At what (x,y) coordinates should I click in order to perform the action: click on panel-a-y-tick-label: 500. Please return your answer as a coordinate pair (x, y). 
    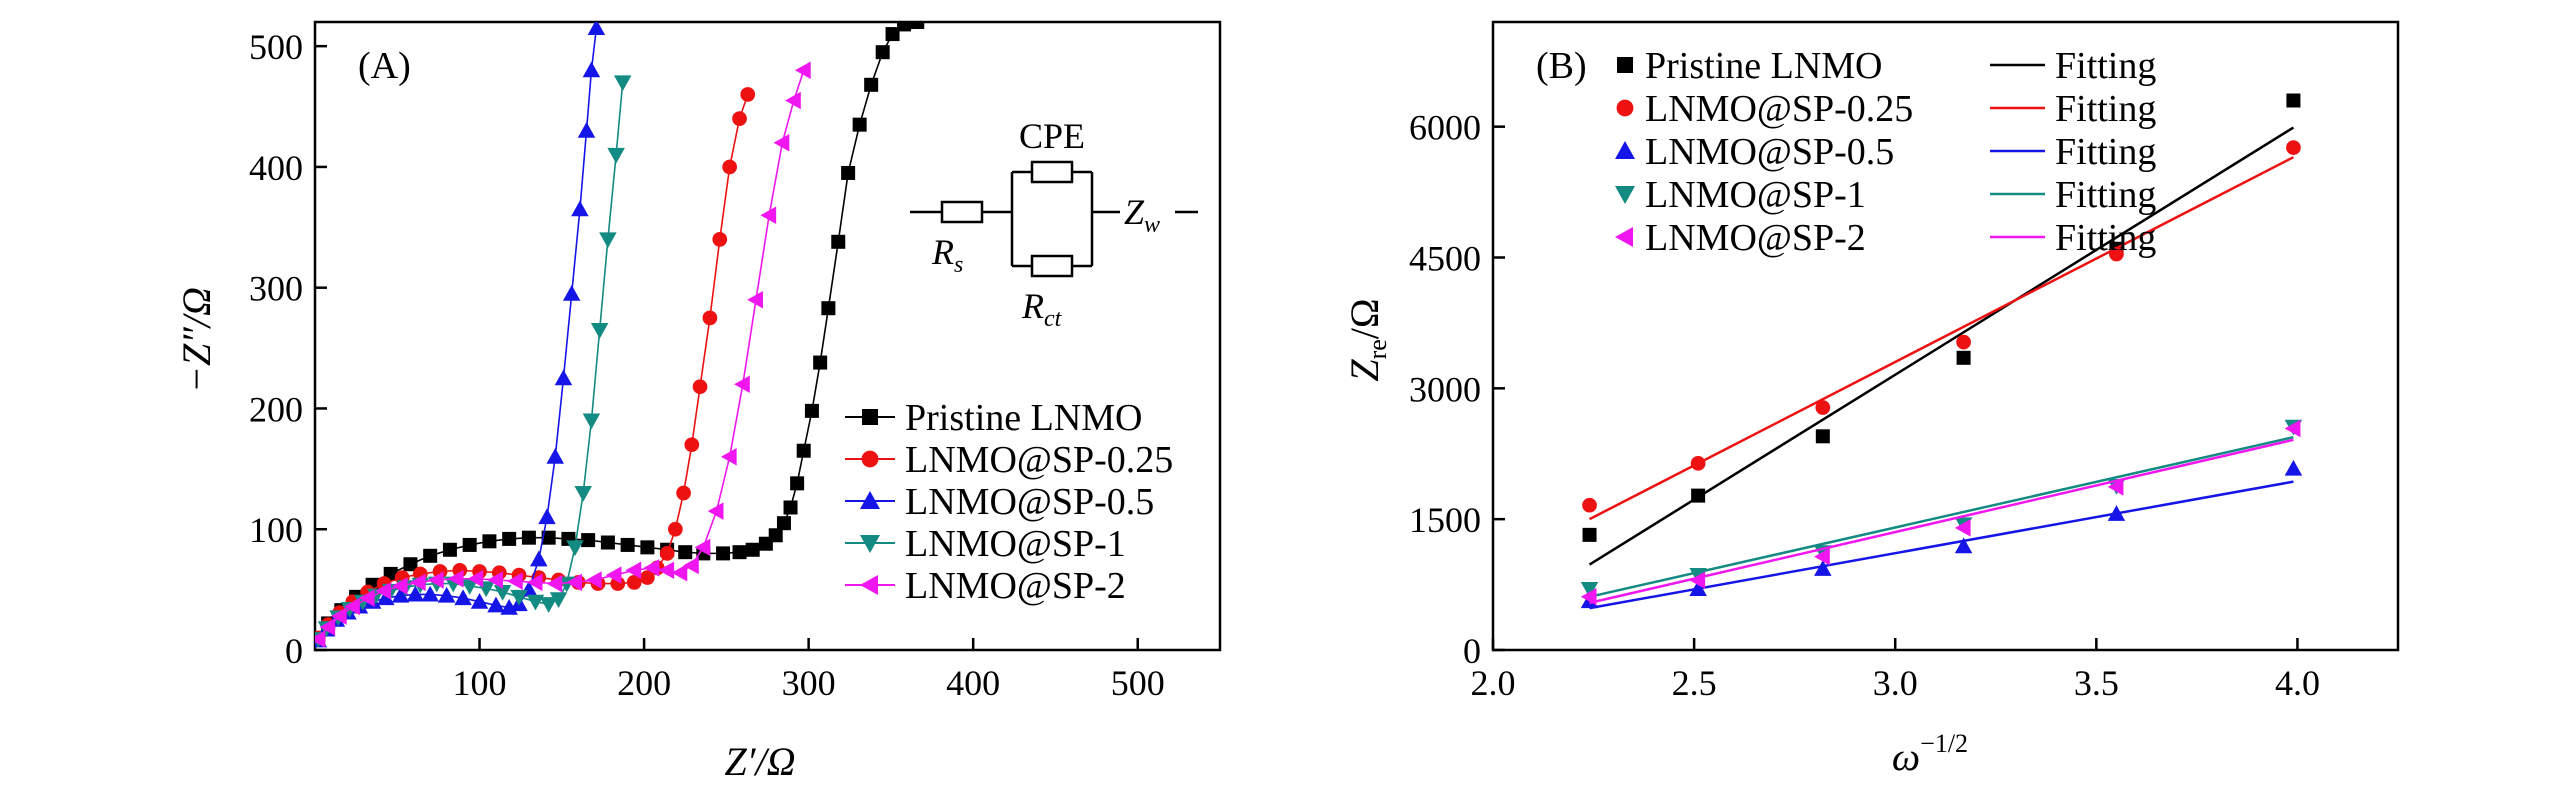
    Looking at the image, I should click on (276, 47).